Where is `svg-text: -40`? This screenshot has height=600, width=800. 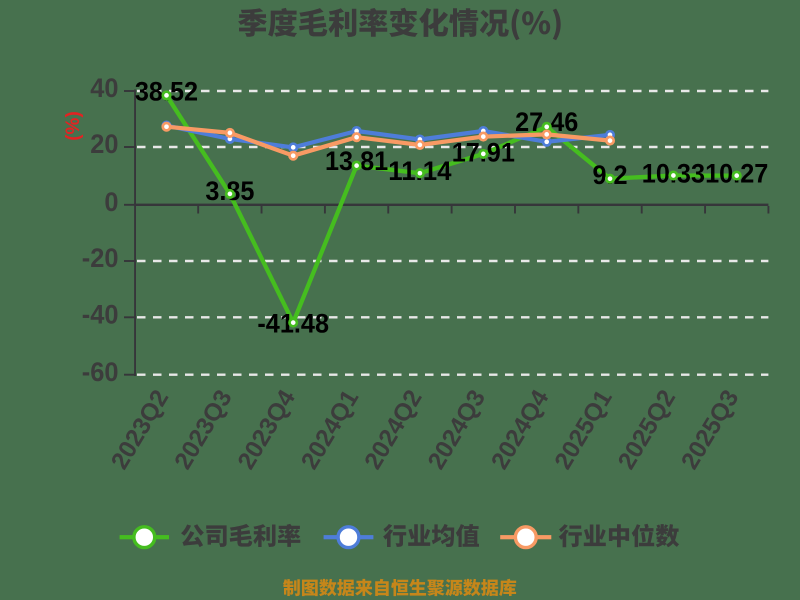 svg-text: -40 is located at coordinates (100, 314).